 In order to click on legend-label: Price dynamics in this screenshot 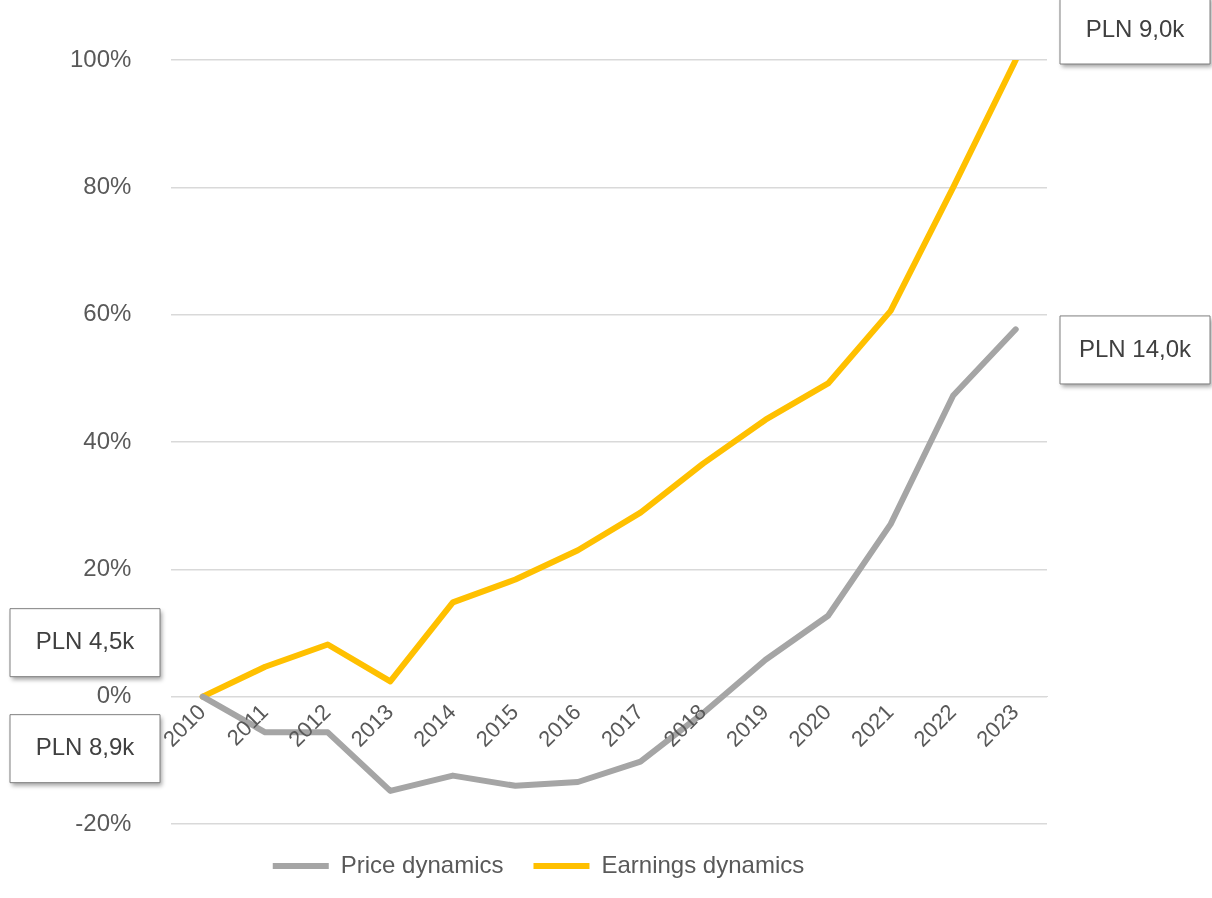, I will do `click(422, 864)`.